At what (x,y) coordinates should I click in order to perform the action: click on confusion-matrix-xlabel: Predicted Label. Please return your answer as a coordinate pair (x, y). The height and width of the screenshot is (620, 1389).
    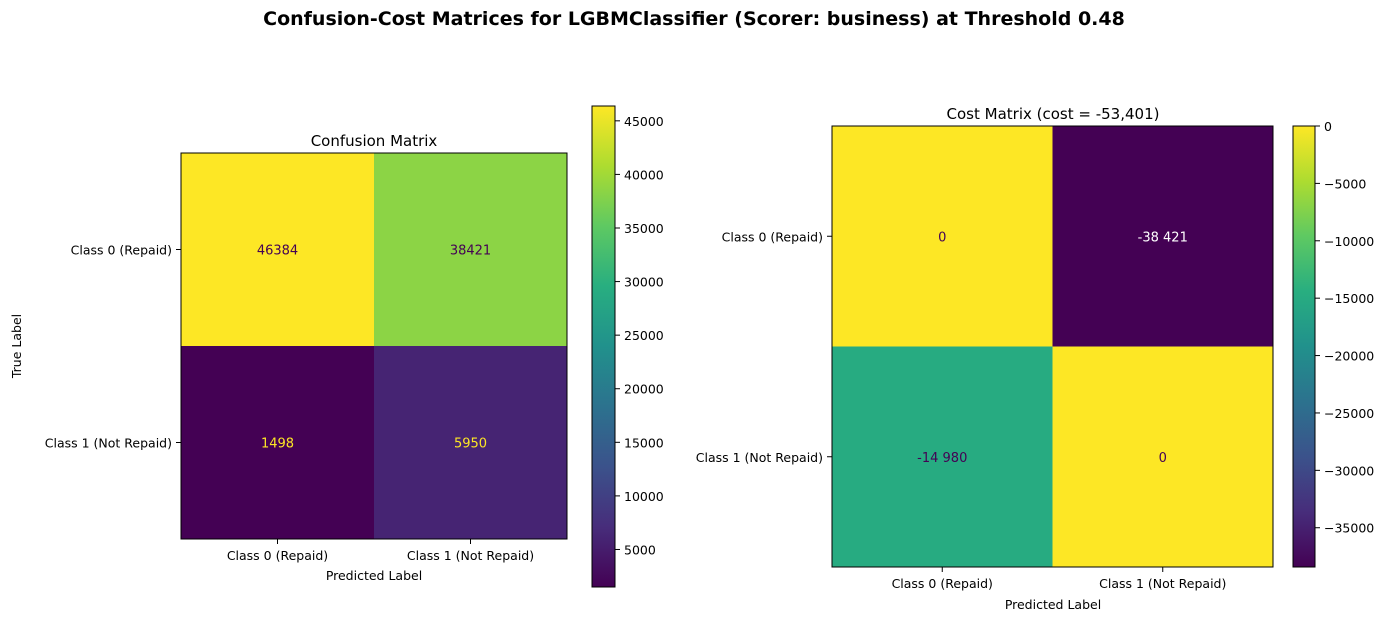
    Looking at the image, I should click on (374, 575).